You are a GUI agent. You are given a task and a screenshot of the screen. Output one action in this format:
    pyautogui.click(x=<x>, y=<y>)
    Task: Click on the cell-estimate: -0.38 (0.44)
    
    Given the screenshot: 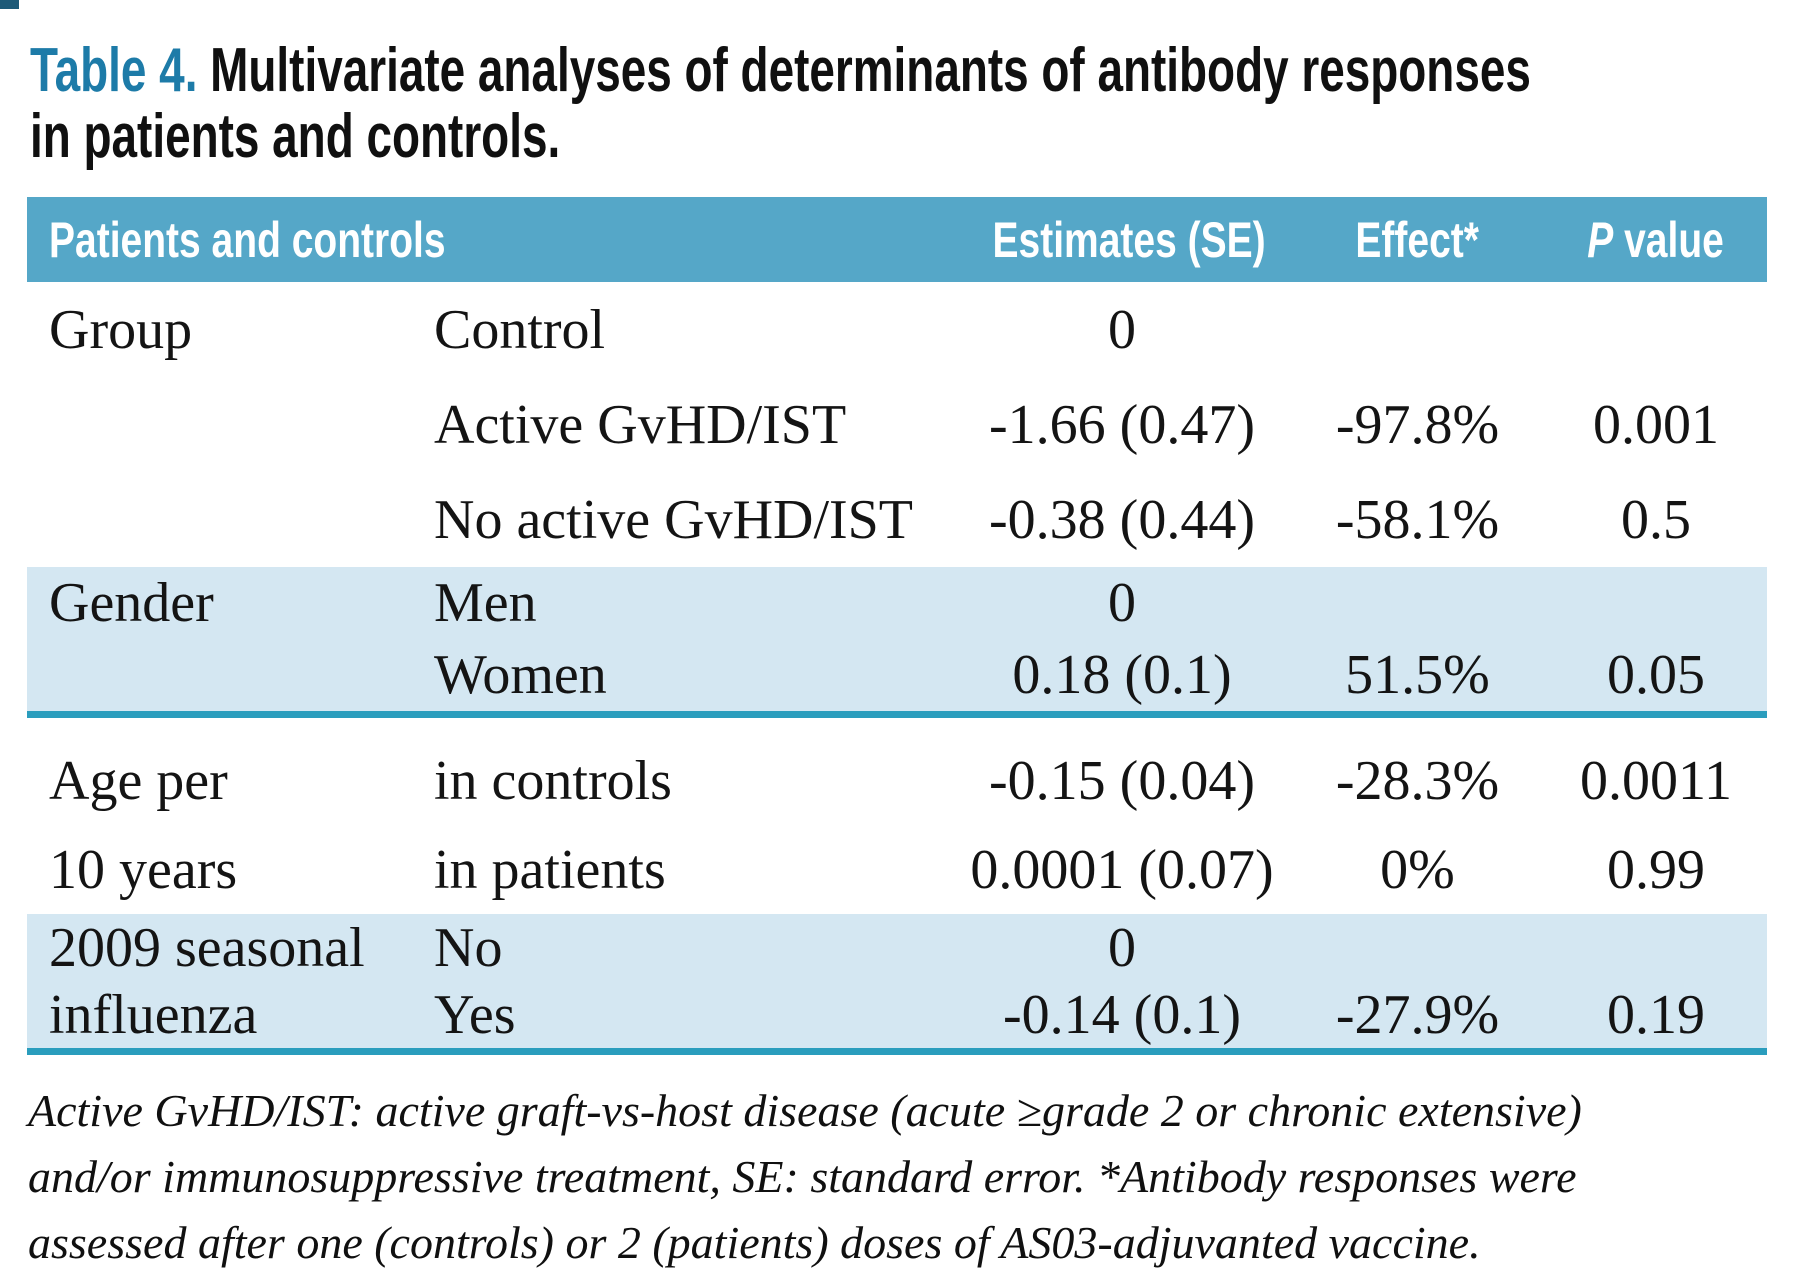 What is the action you would take?
    pyautogui.click(x=1122, y=519)
    